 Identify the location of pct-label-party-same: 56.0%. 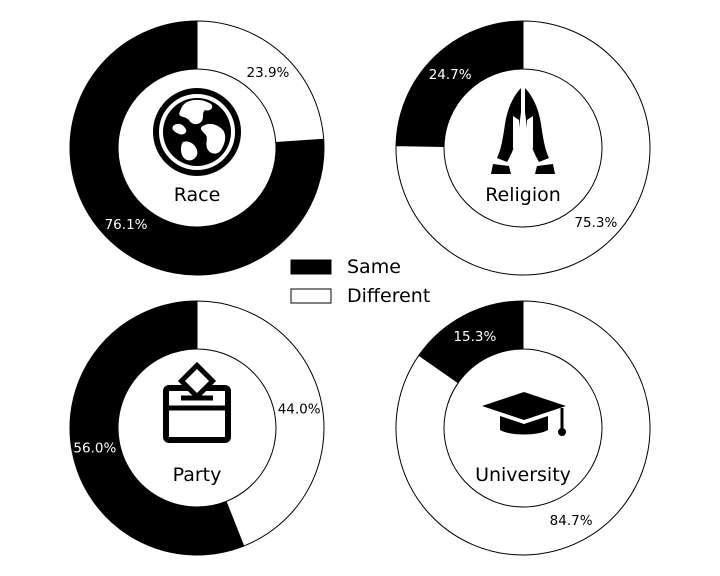
(94, 448).